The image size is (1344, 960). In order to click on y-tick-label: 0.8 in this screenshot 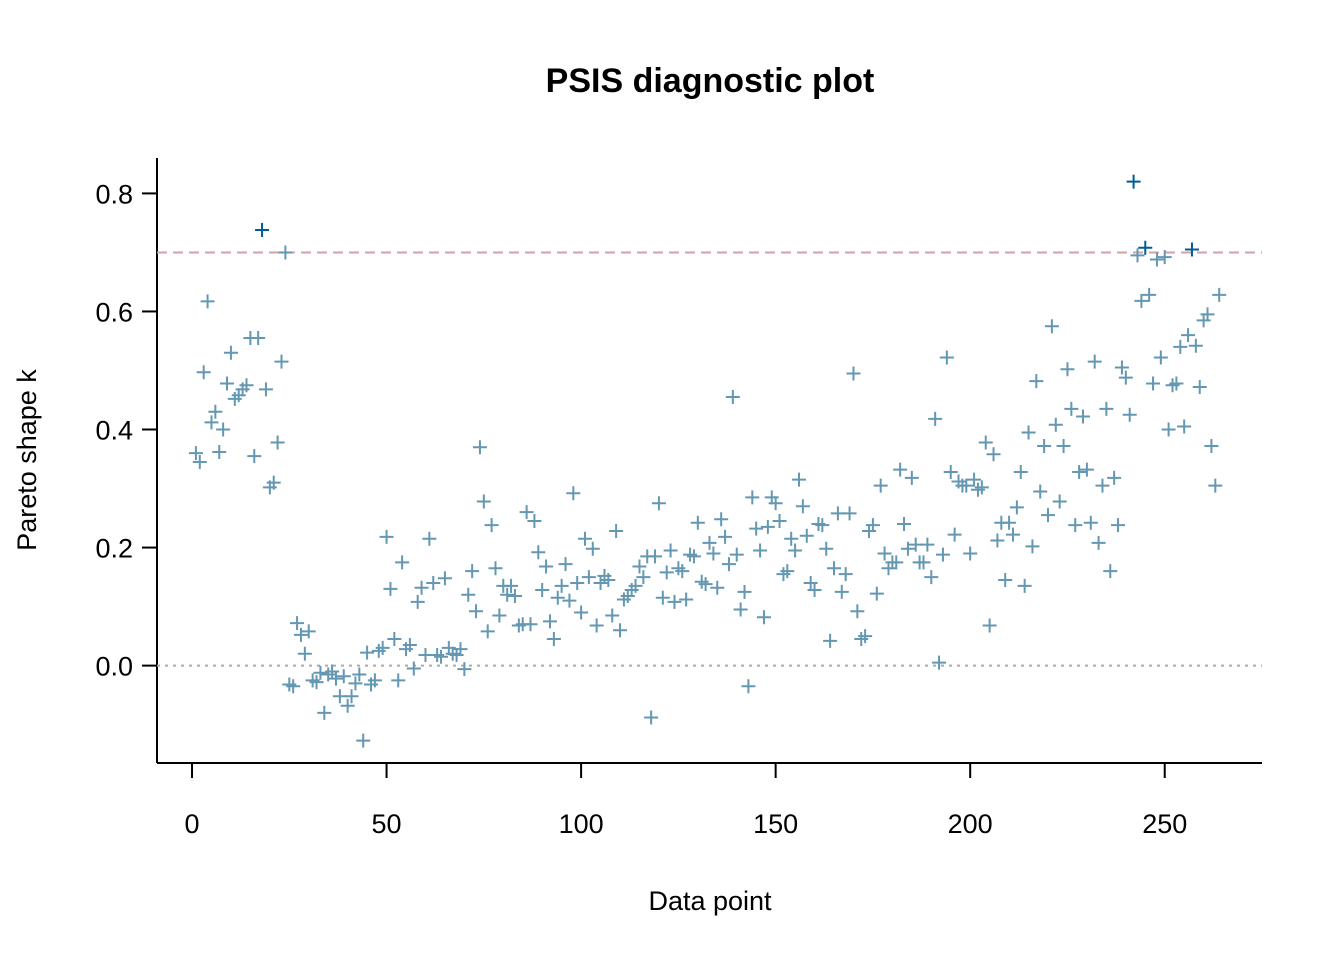, I will do `click(114, 194)`.